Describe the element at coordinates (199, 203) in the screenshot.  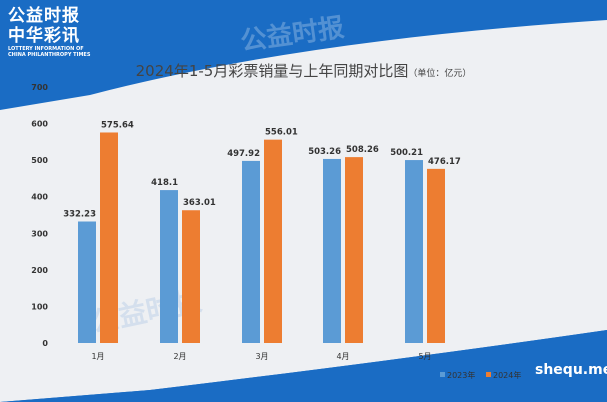
I see `data-label: 363.01` at that location.